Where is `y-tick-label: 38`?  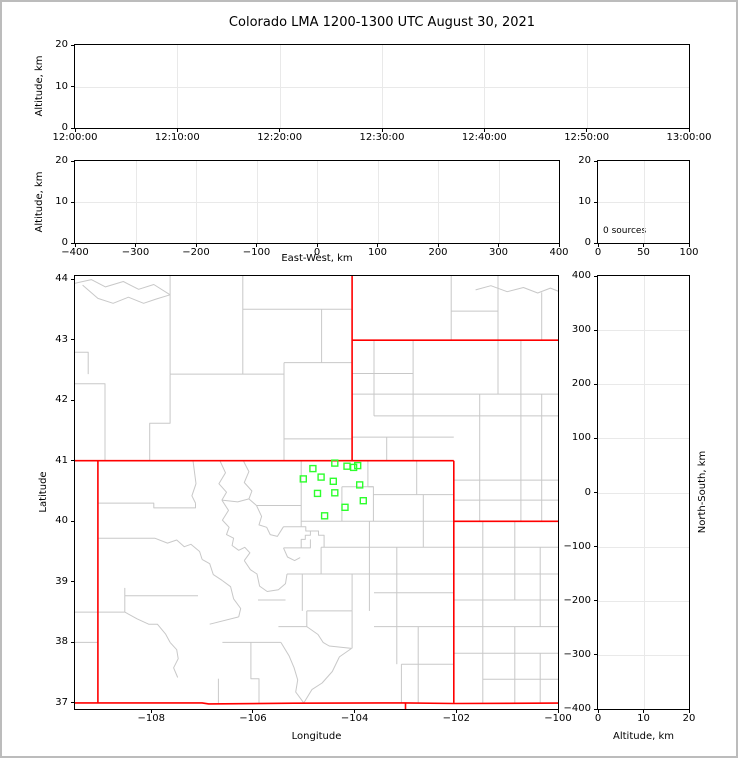
y-tick-label: 38 is located at coordinates (61, 642).